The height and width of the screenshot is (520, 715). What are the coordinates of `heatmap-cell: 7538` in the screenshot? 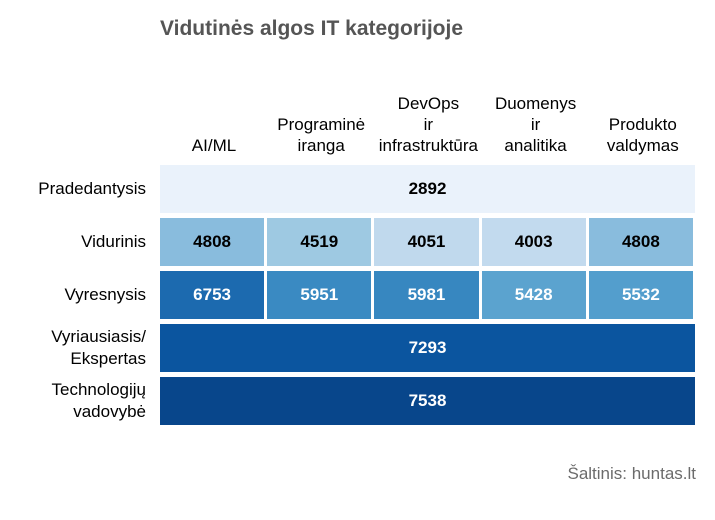 It's located at (427, 401).